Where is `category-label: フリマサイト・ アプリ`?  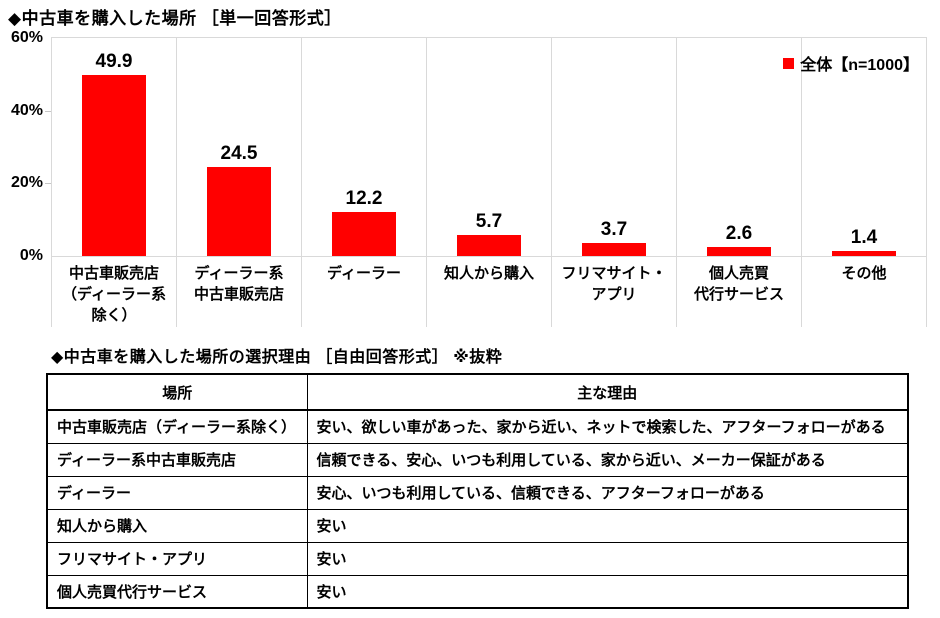 category-label: フリマサイト・ アプリ is located at coordinates (614, 284).